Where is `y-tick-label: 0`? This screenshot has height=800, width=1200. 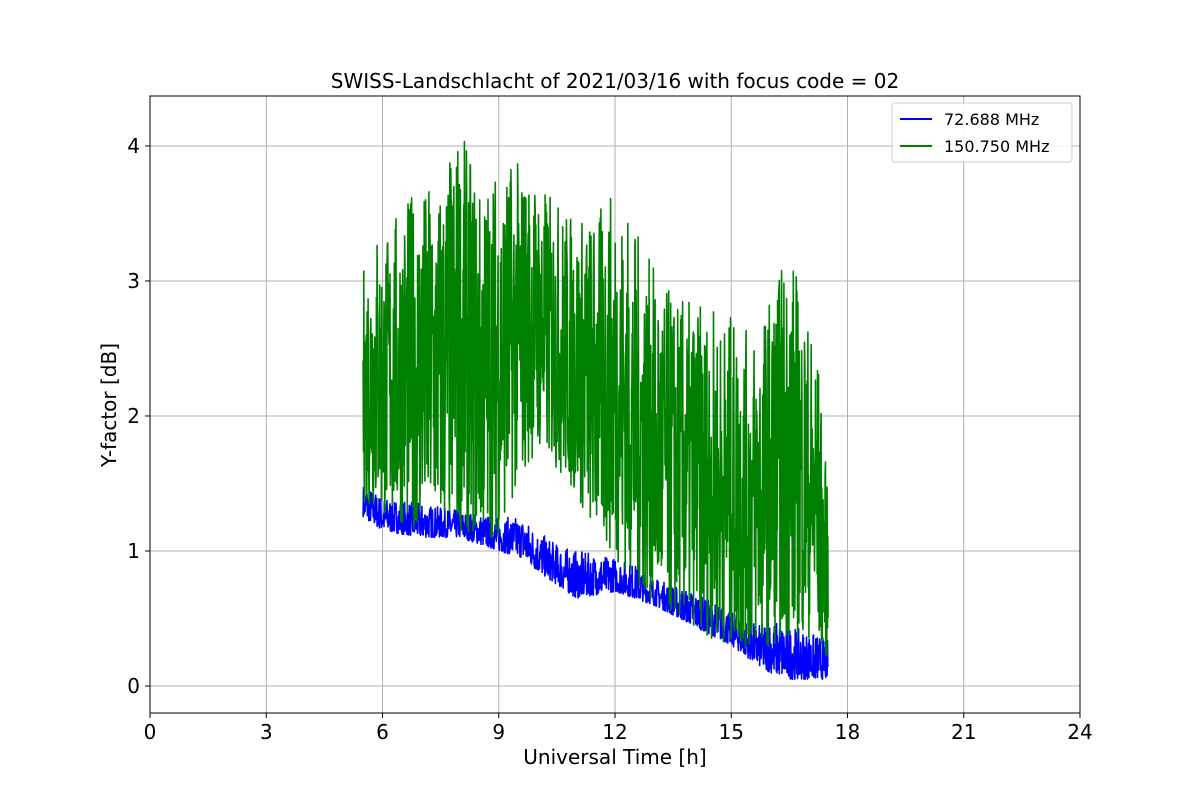 y-tick-label: 0 is located at coordinates (133, 686).